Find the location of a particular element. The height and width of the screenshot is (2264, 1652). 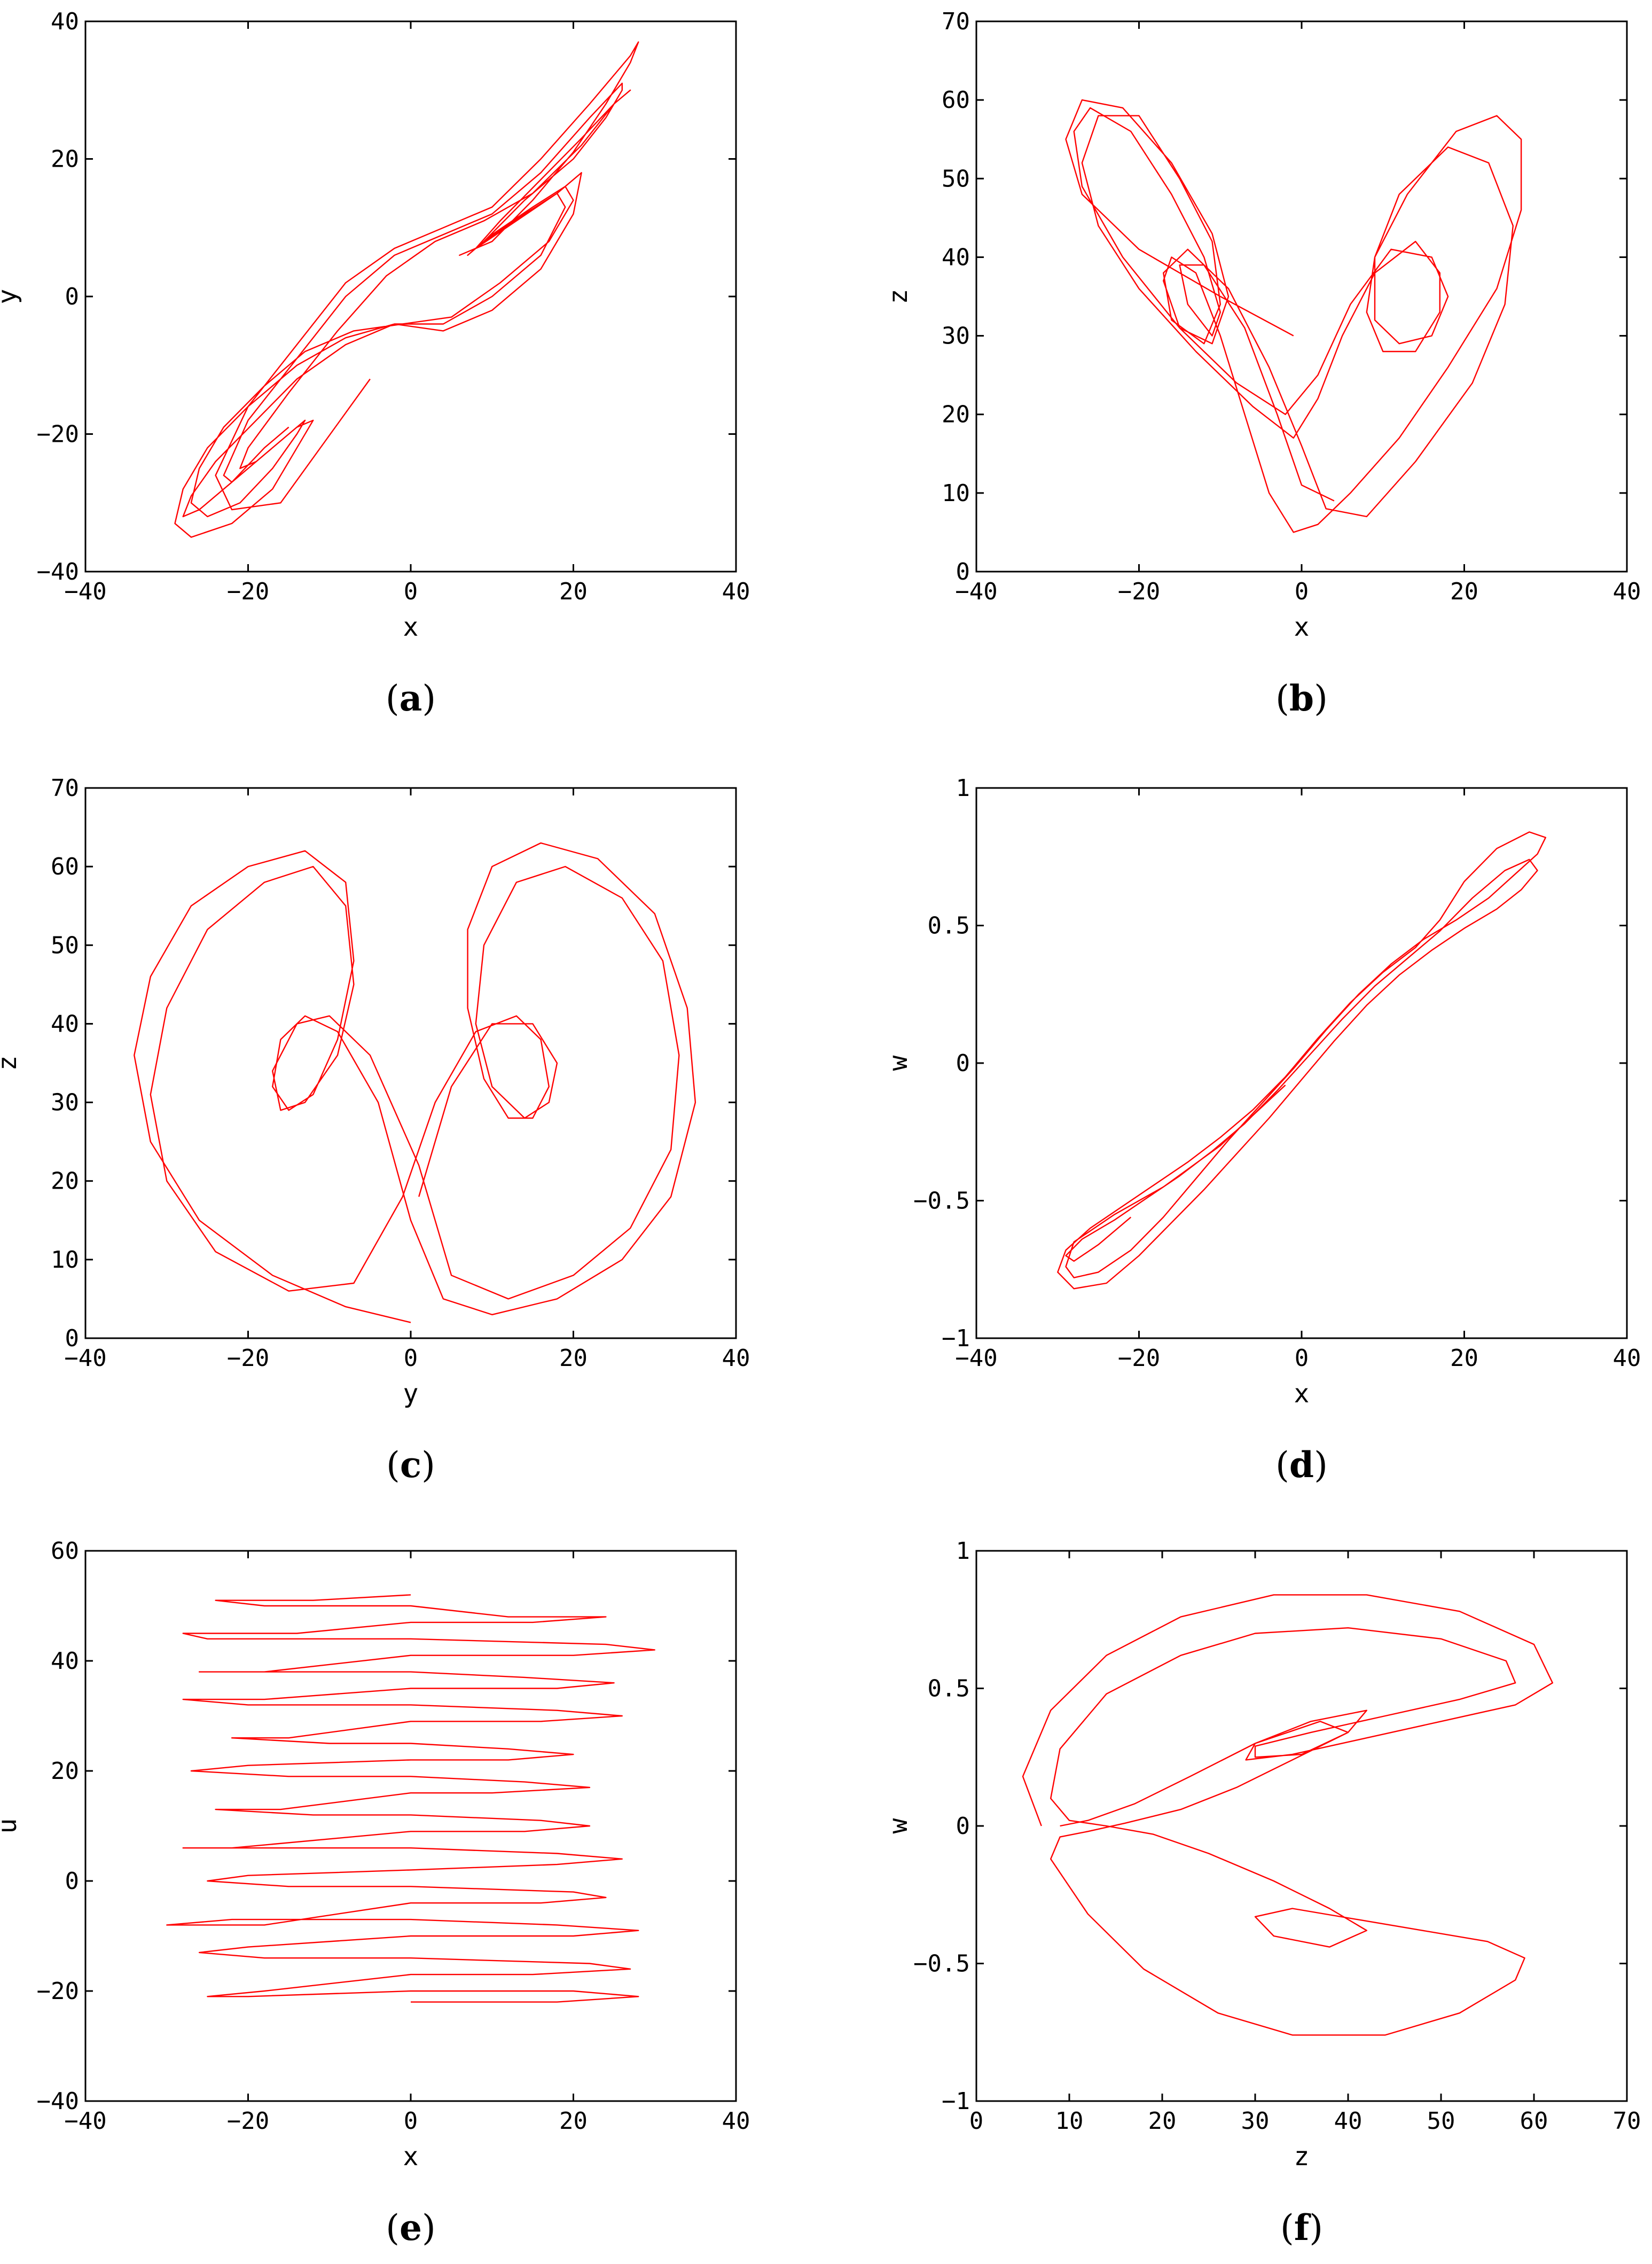

y-tick-label-c-5: 50 is located at coordinates (65, 945).